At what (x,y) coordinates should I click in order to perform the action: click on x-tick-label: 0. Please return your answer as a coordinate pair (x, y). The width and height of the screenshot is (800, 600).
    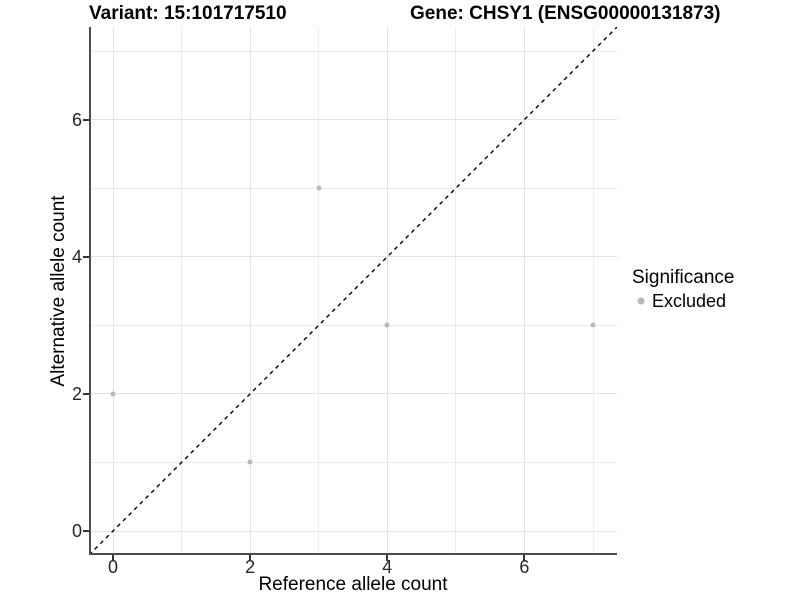
    Looking at the image, I should click on (112, 567).